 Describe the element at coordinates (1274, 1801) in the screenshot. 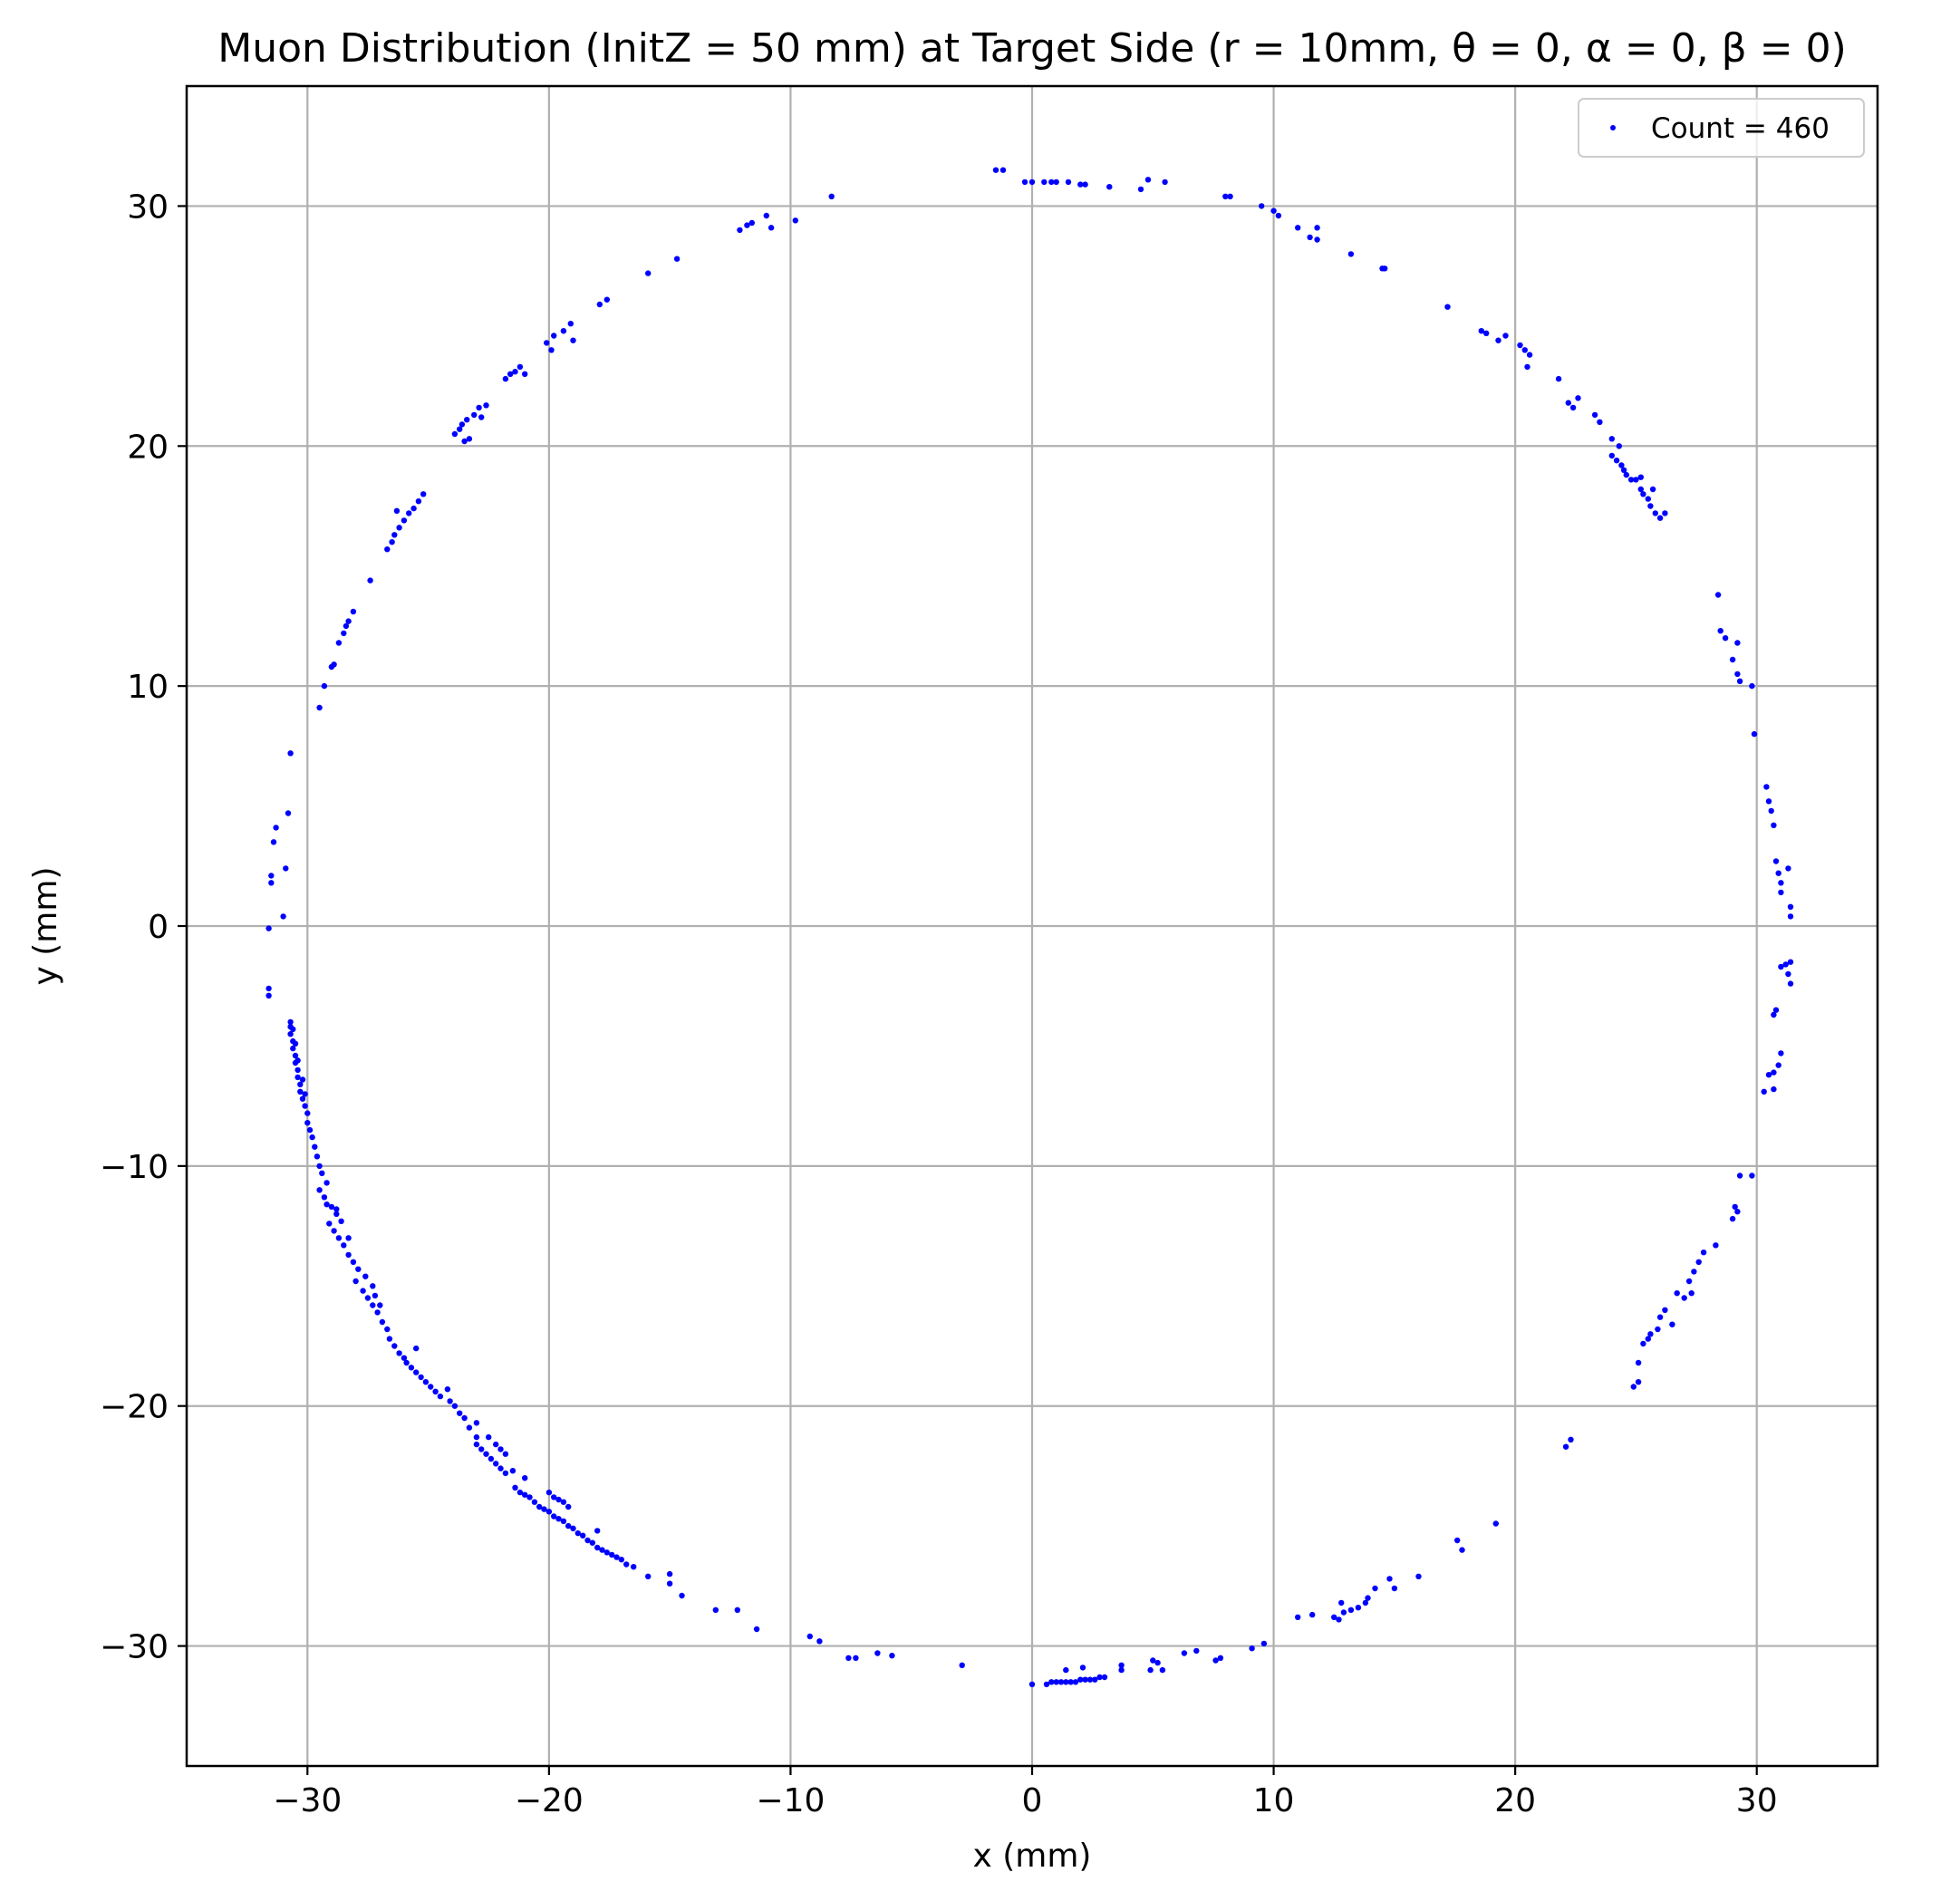

I see `x-tick-label: 10` at that location.